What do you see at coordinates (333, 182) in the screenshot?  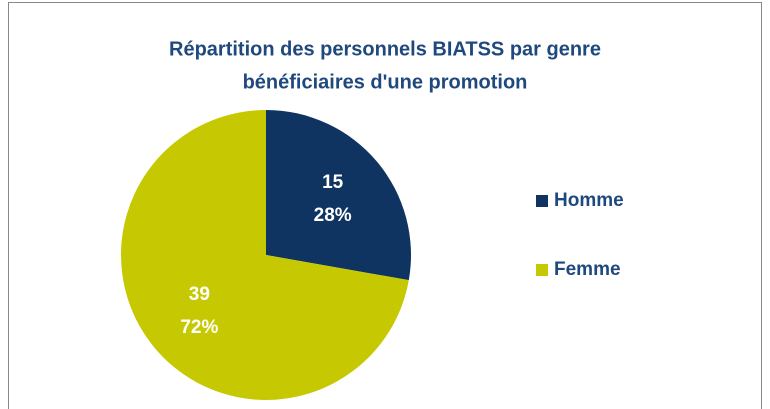 I see `data-label: 15` at bounding box center [333, 182].